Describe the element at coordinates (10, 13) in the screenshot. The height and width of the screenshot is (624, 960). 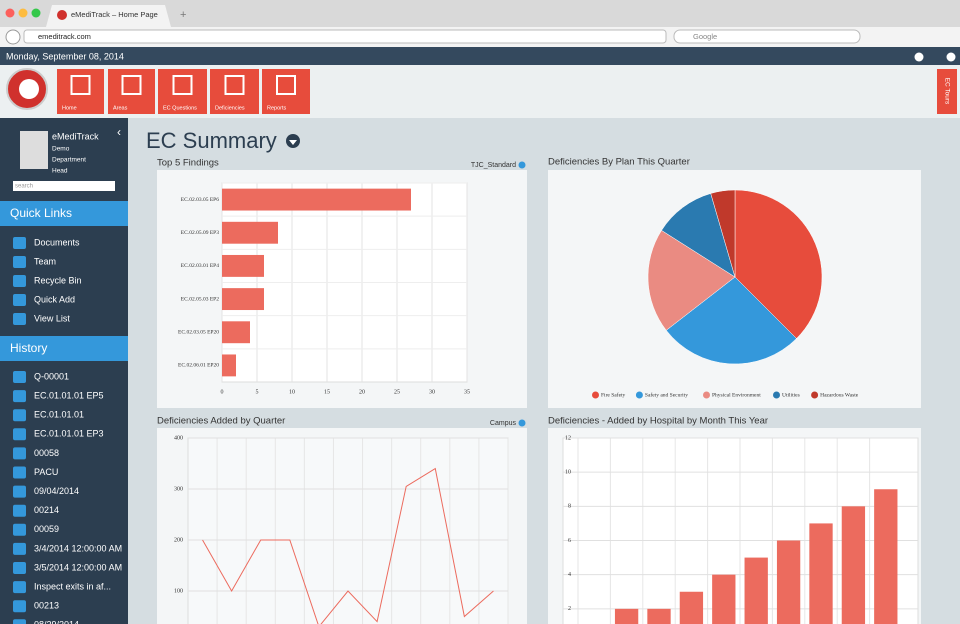
I see `close-button` at that location.